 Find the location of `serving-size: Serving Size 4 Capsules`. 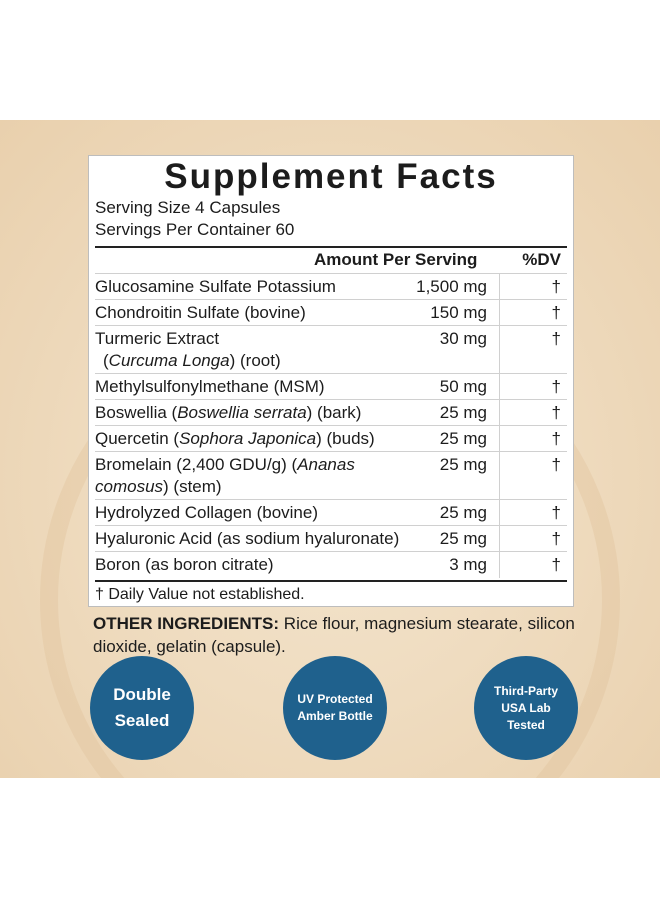

serving-size: Serving Size 4 Capsules is located at coordinates (188, 207).